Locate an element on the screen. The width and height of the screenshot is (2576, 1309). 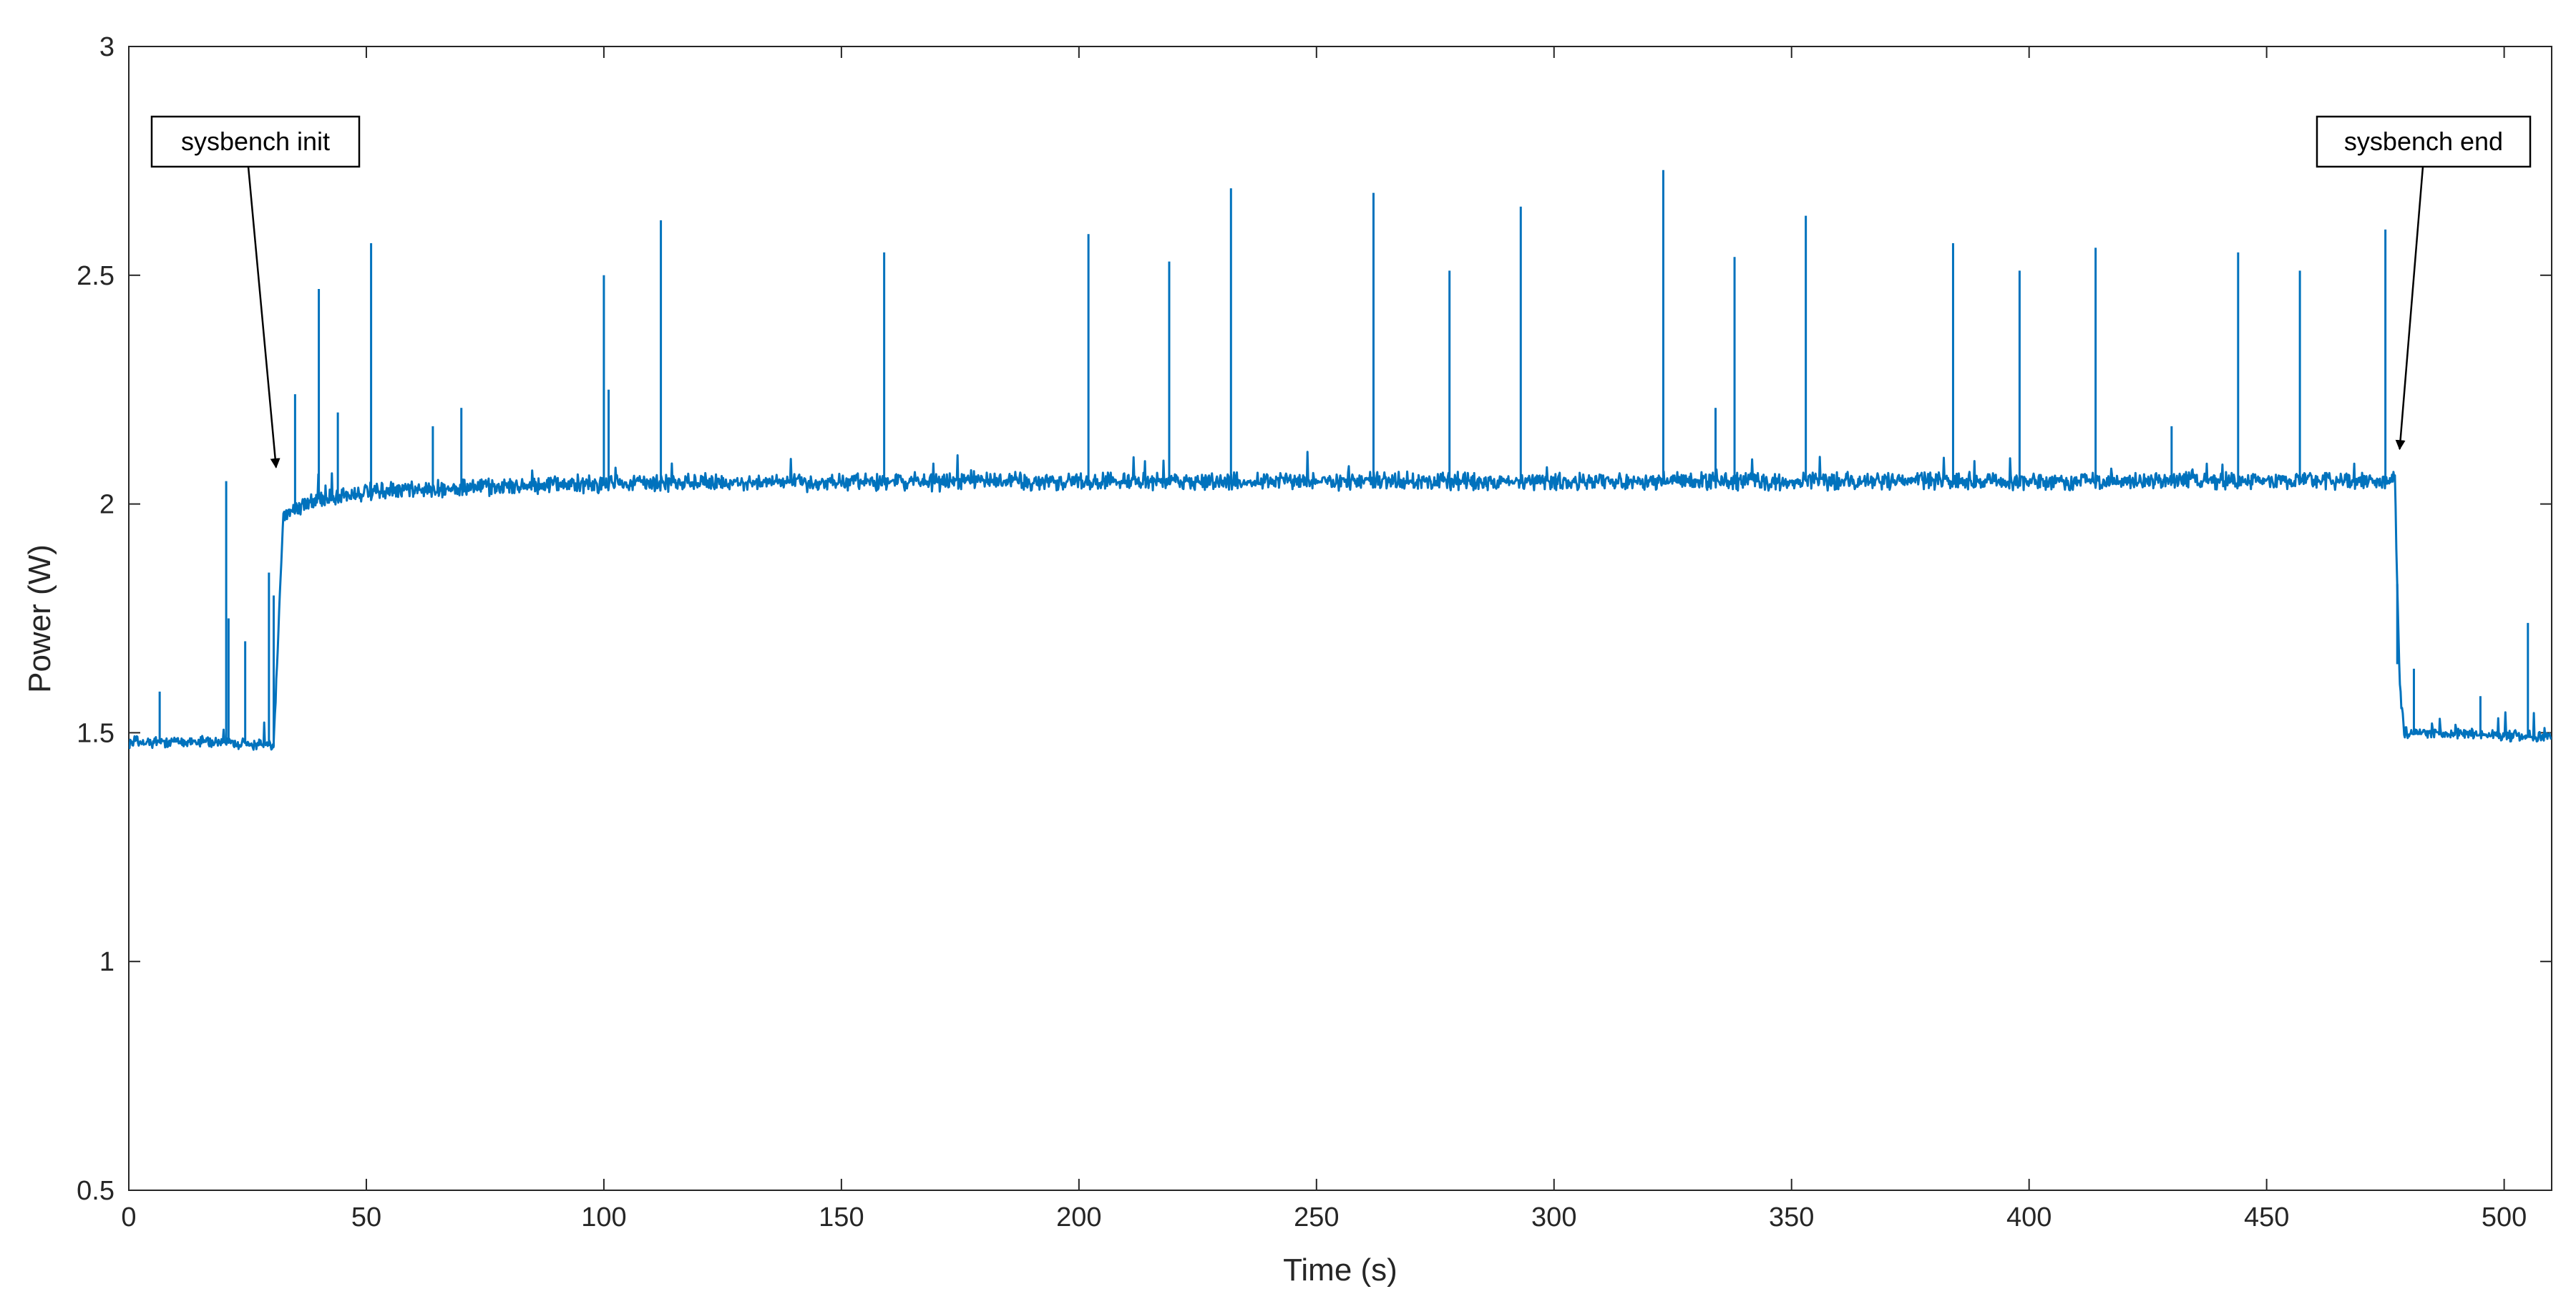
x-tick-label: 350 is located at coordinates (1791, 1217).